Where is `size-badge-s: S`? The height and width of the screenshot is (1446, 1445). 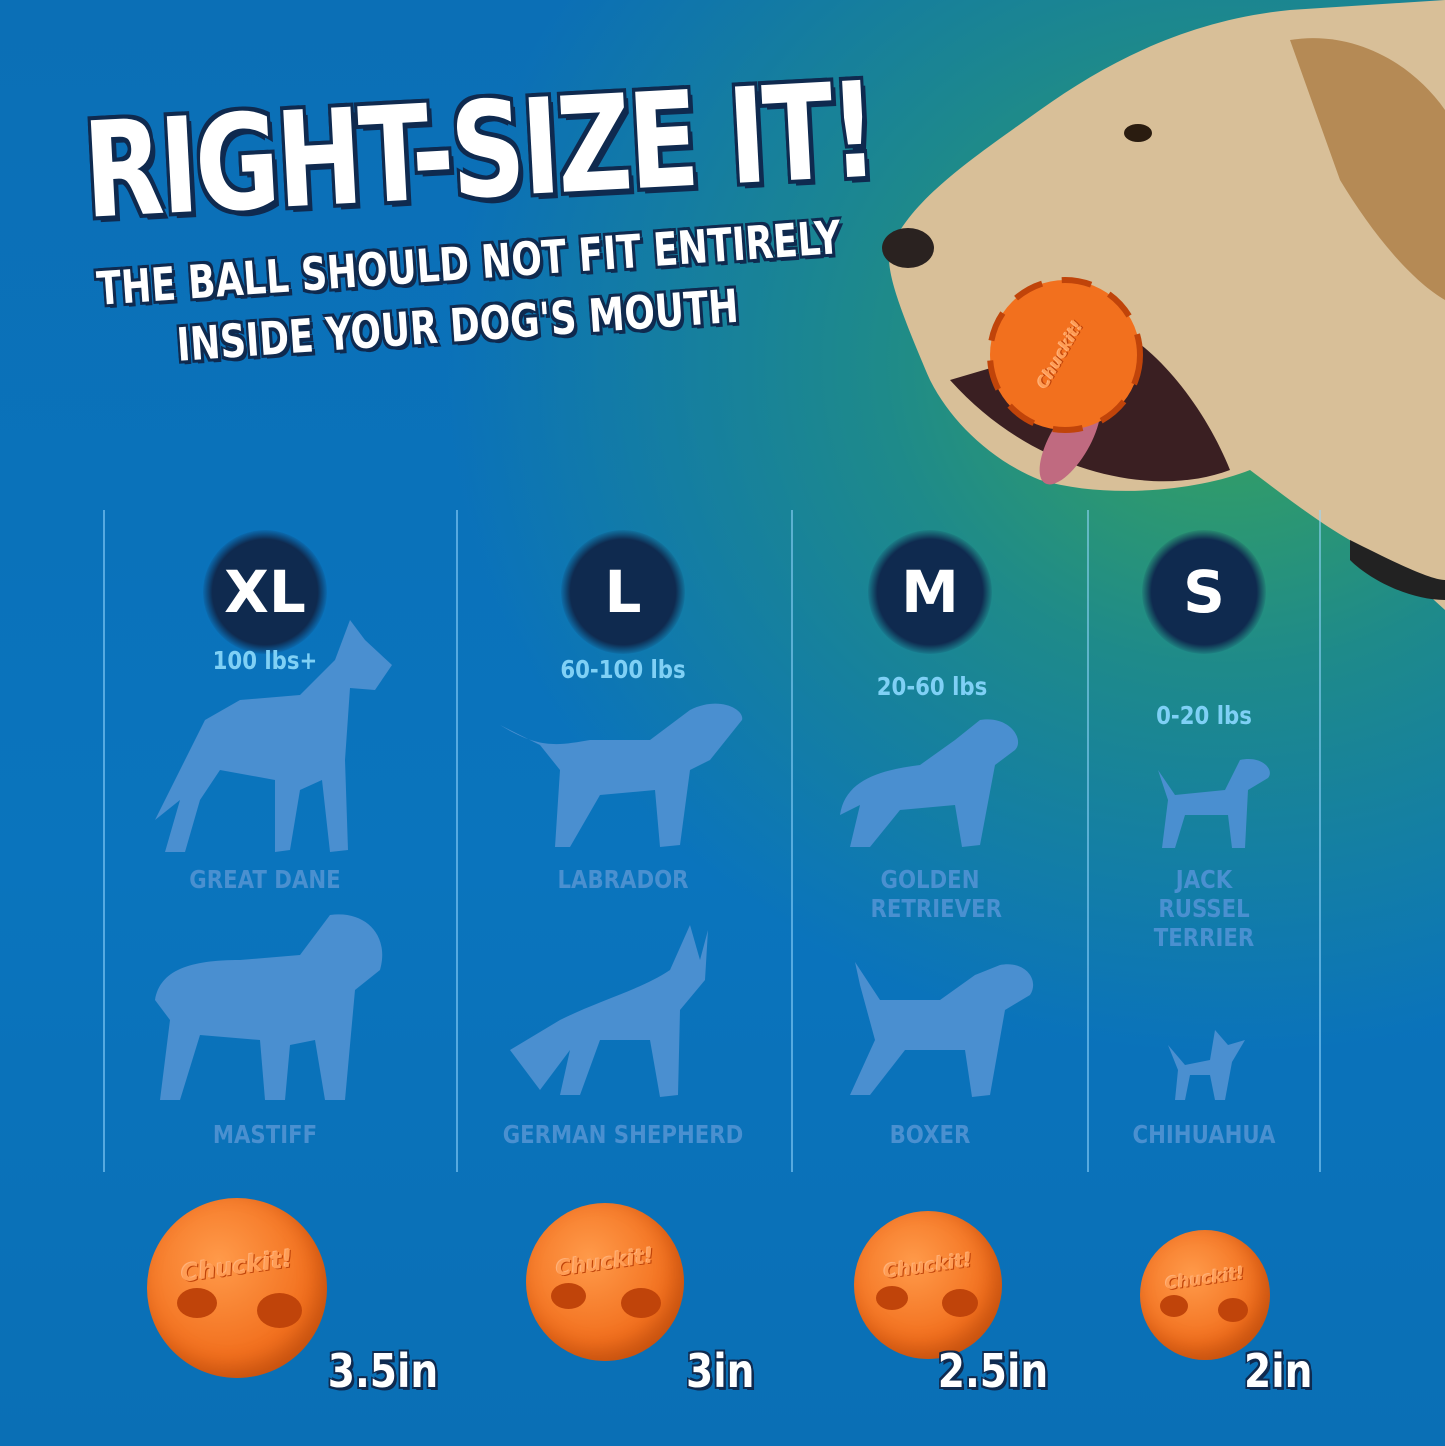
size-badge-s: S is located at coordinates (1204, 592).